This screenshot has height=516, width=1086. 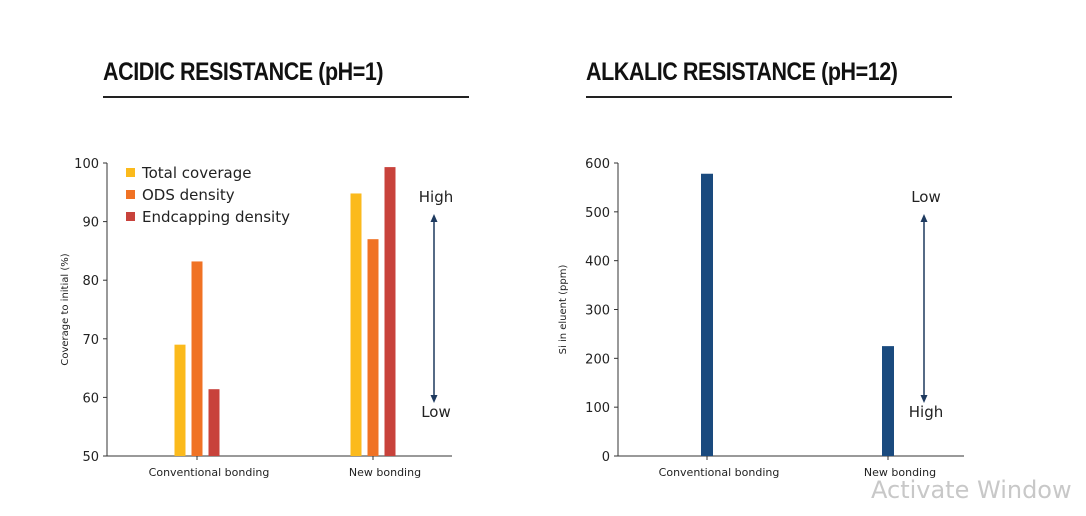 I want to click on acidic-y-tick-label: 80, so click(x=90, y=281).